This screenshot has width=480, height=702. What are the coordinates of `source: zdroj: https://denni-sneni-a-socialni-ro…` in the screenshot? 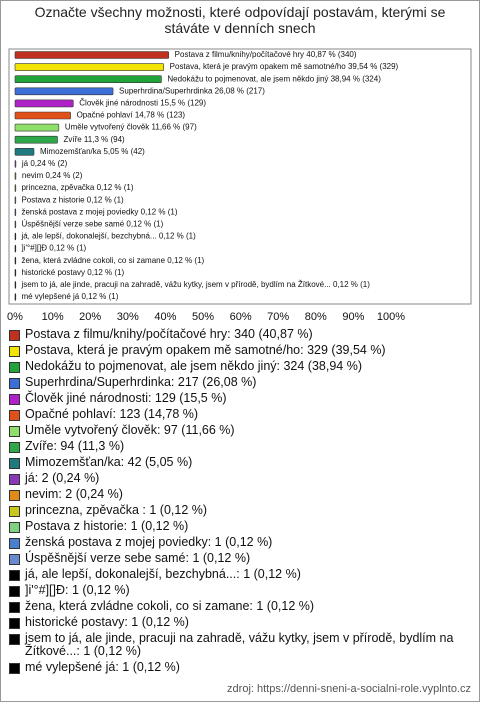 It's located at (349, 689).